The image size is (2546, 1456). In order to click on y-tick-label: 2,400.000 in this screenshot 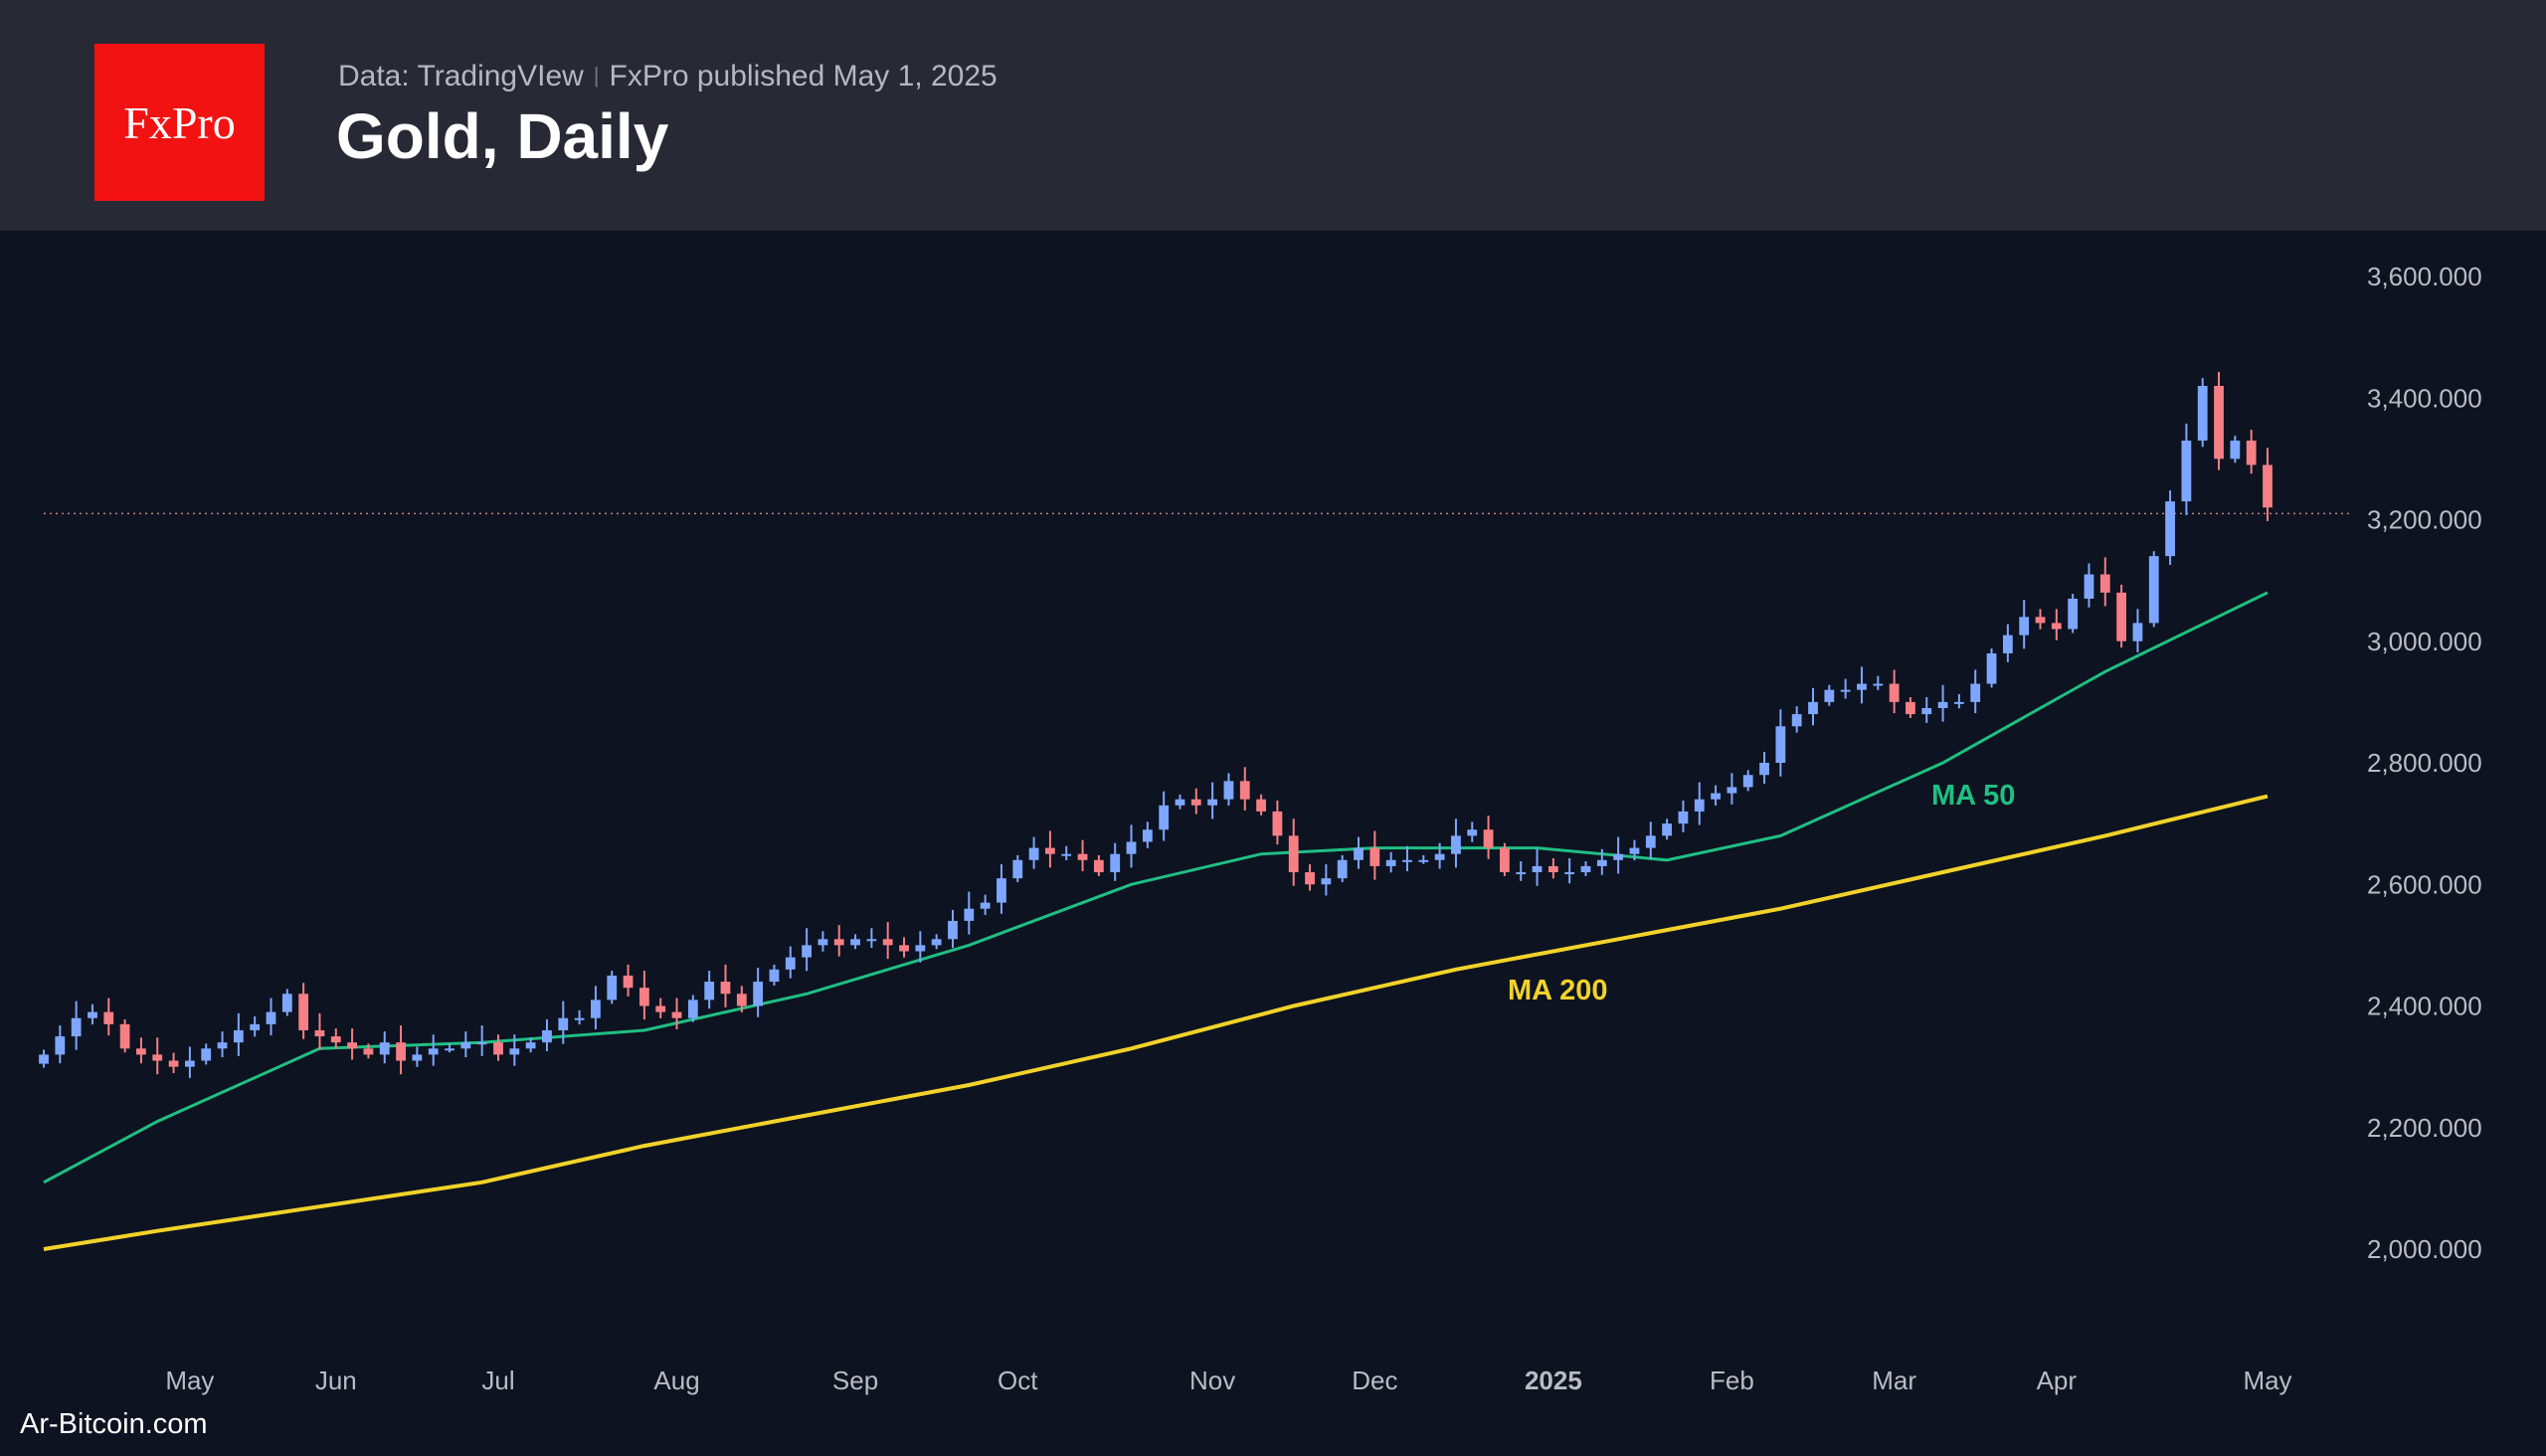, I will do `click(2424, 1006)`.